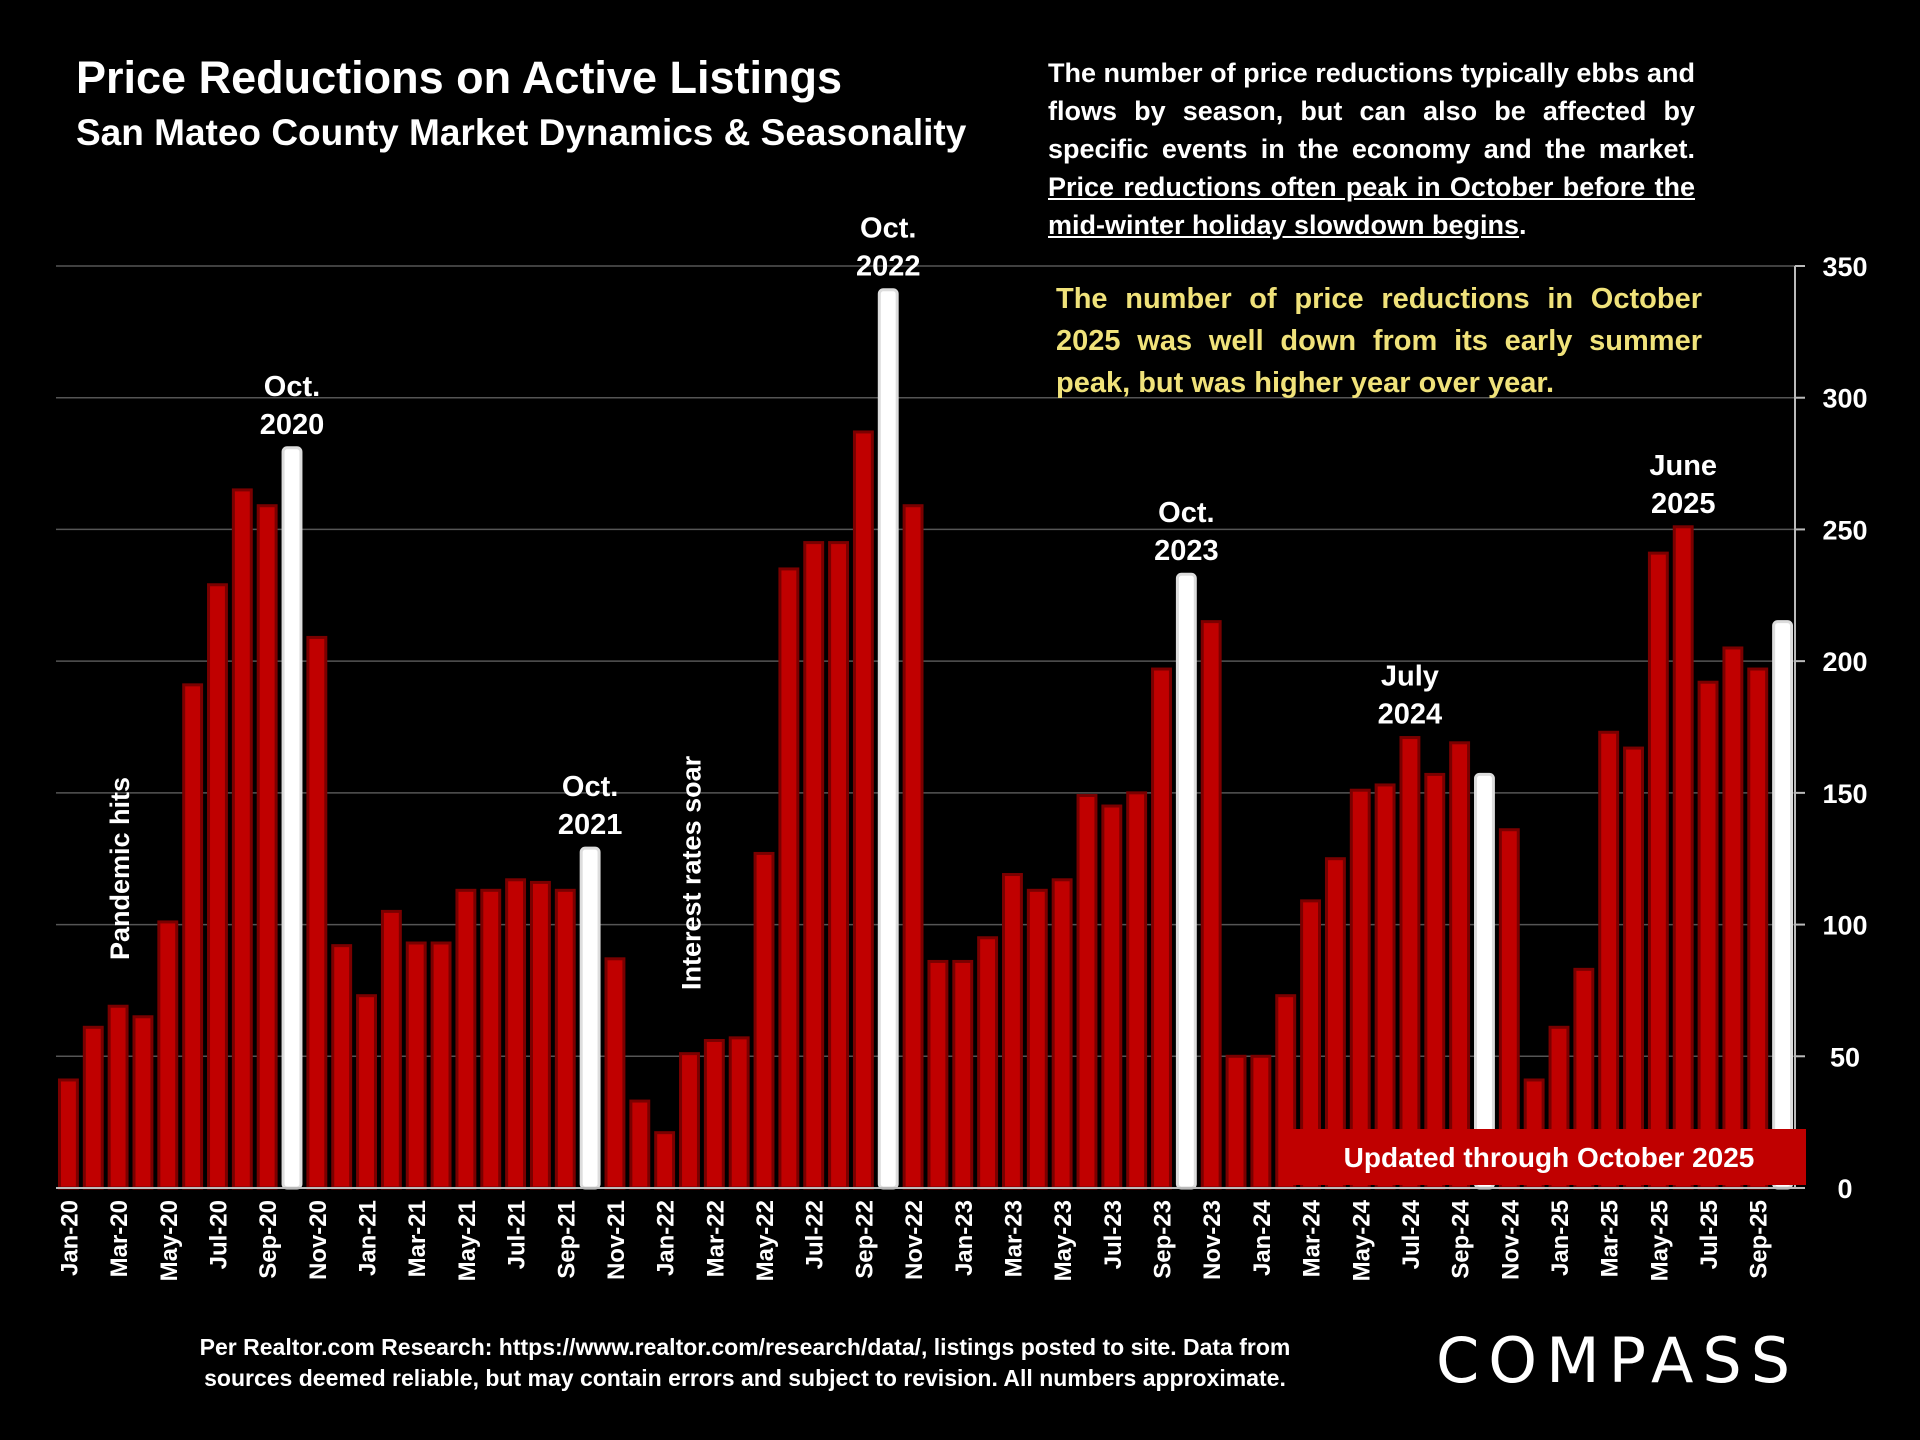 The image size is (1920, 1440). What do you see at coordinates (1312, 1238) in the screenshot?
I see `x-tick-label: Mar-24` at bounding box center [1312, 1238].